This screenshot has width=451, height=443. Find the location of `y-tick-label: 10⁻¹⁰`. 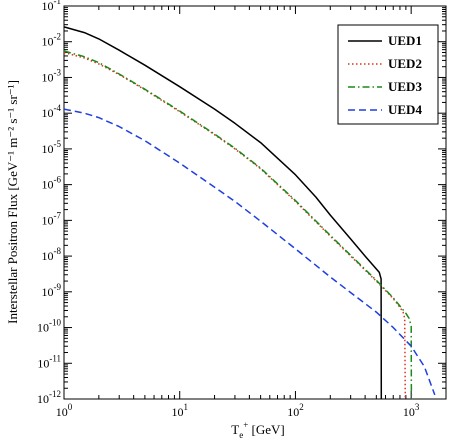

y-tick-label: 10⁻¹⁰ is located at coordinates (49, 326).